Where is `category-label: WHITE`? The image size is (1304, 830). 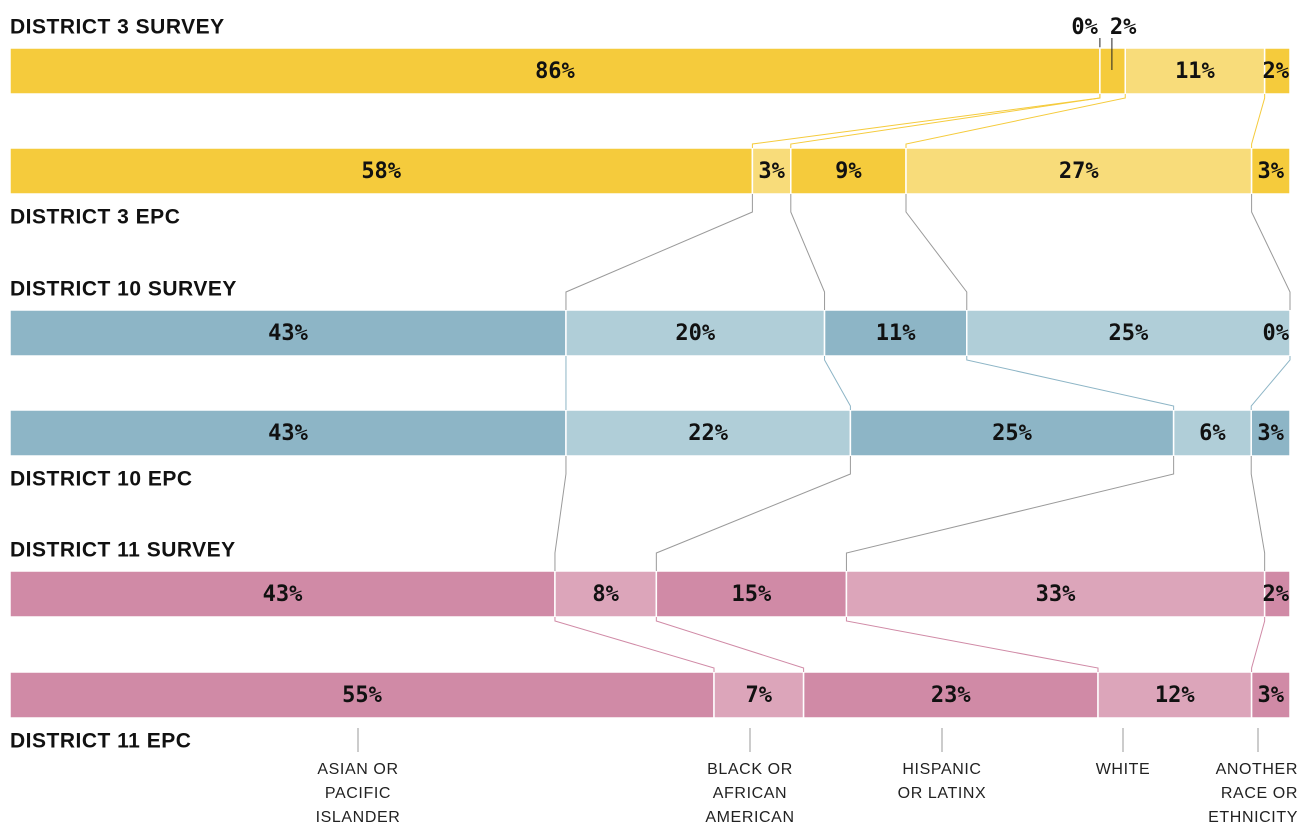 category-label: WHITE is located at coordinates (1123, 769).